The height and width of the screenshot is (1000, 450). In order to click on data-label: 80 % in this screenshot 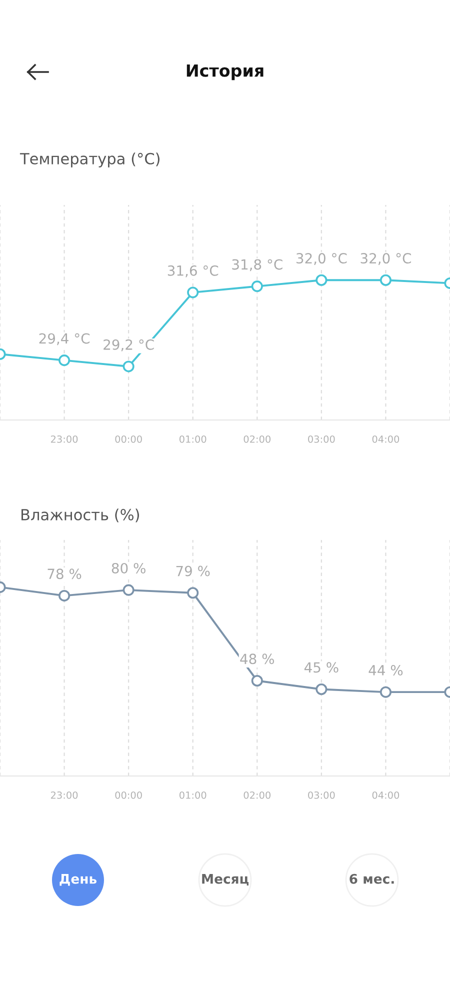, I will do `click(129, 568)`.